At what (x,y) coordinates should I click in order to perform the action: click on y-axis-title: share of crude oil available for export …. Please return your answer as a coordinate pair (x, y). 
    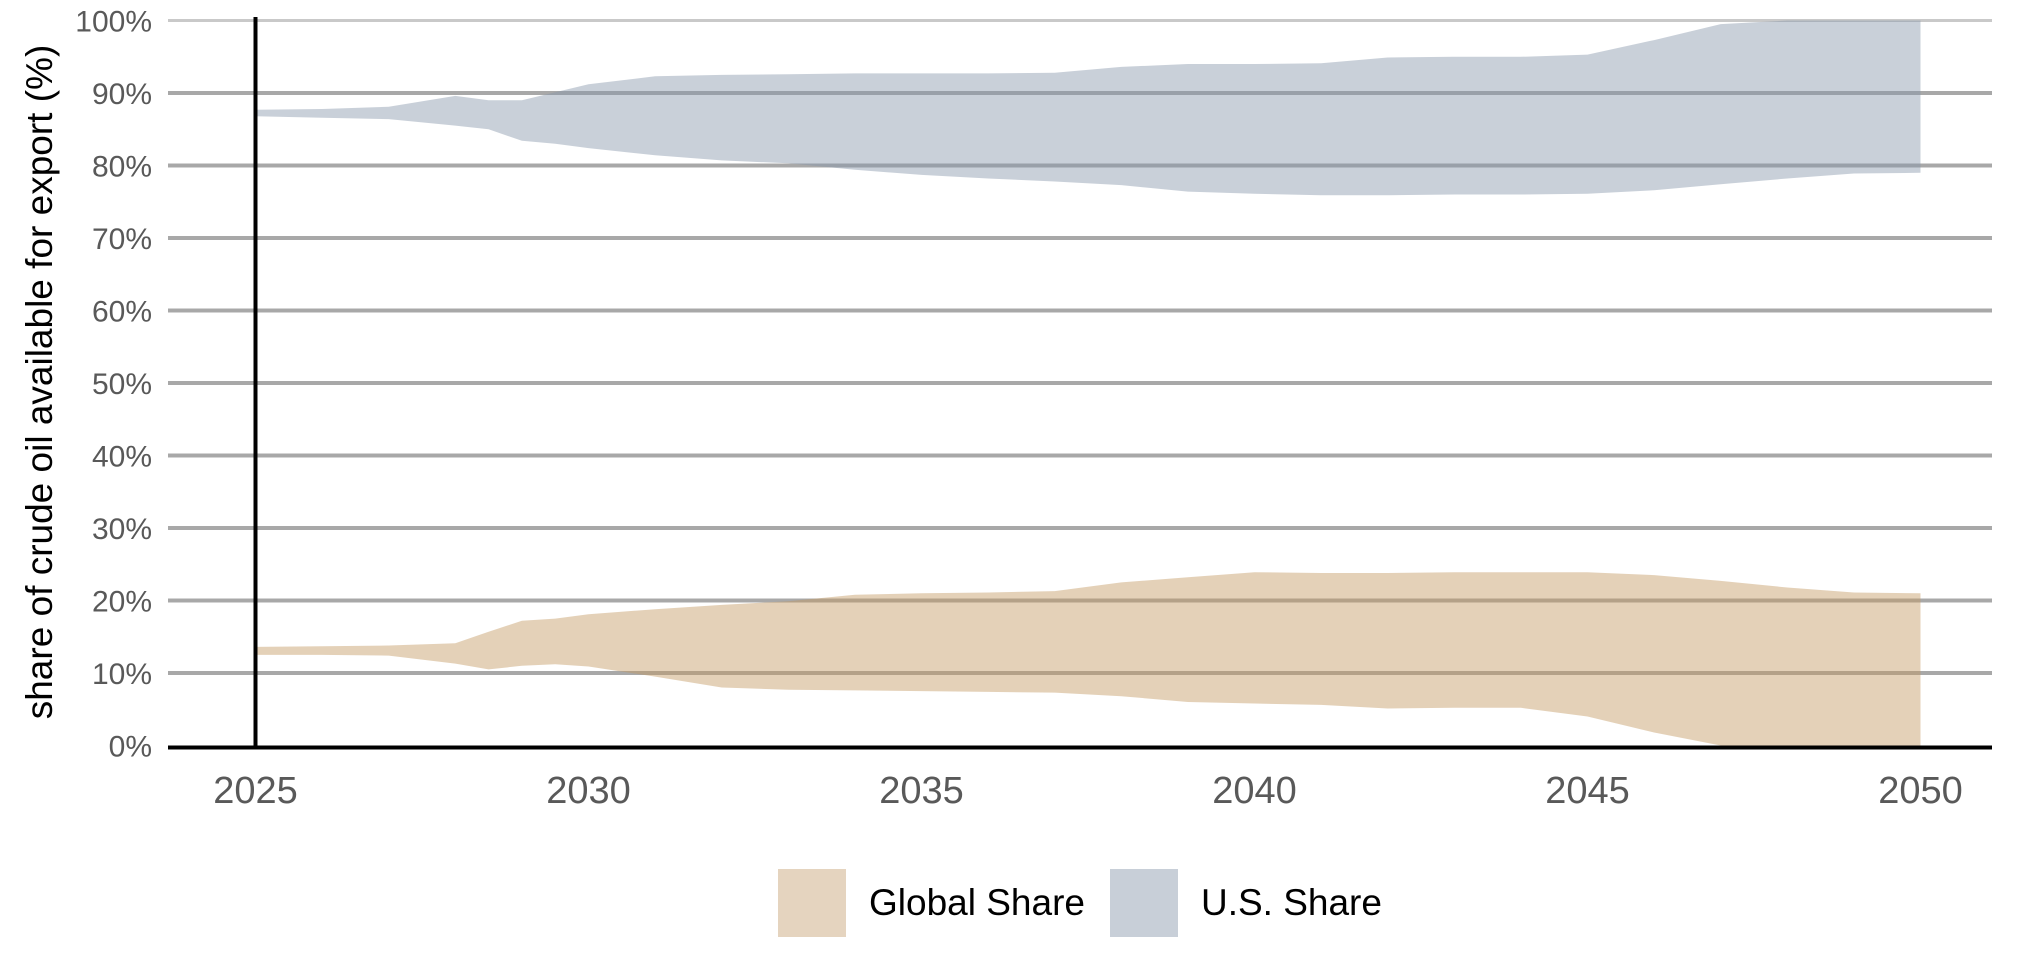
    Looking at the image, I should click on (39, 382).